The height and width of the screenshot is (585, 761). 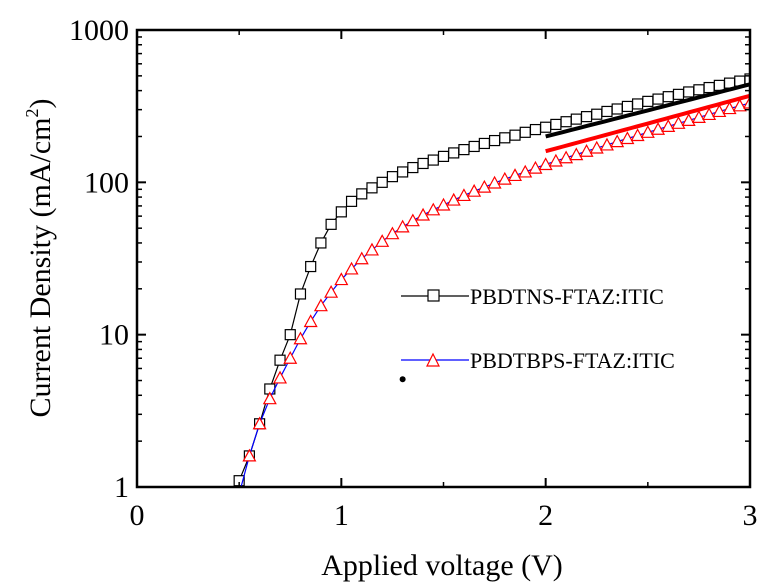 I want to click on y-tick-label-3: 1000, so click(x=99, y=30).